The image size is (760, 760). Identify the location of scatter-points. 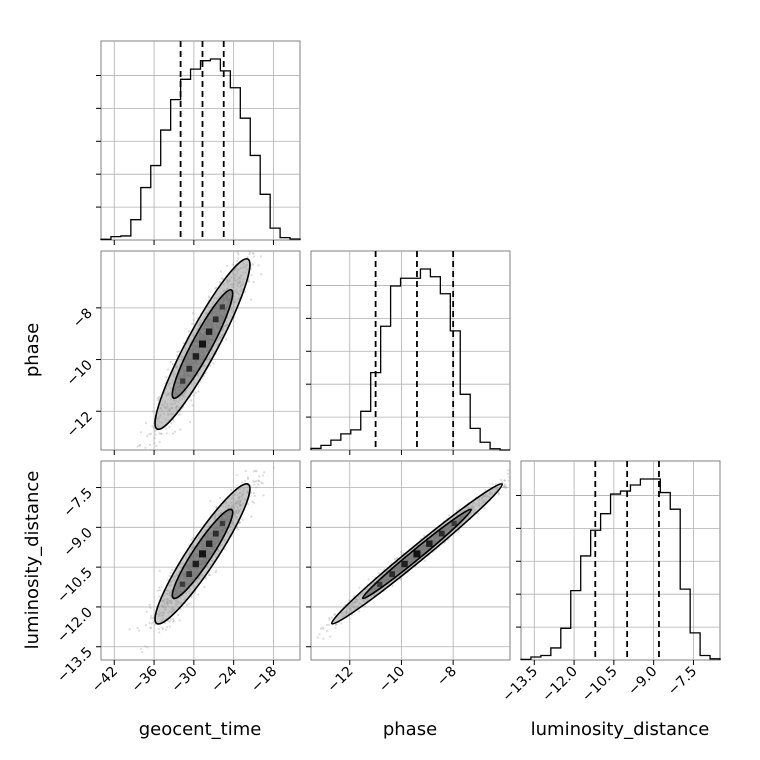
(199, 348).